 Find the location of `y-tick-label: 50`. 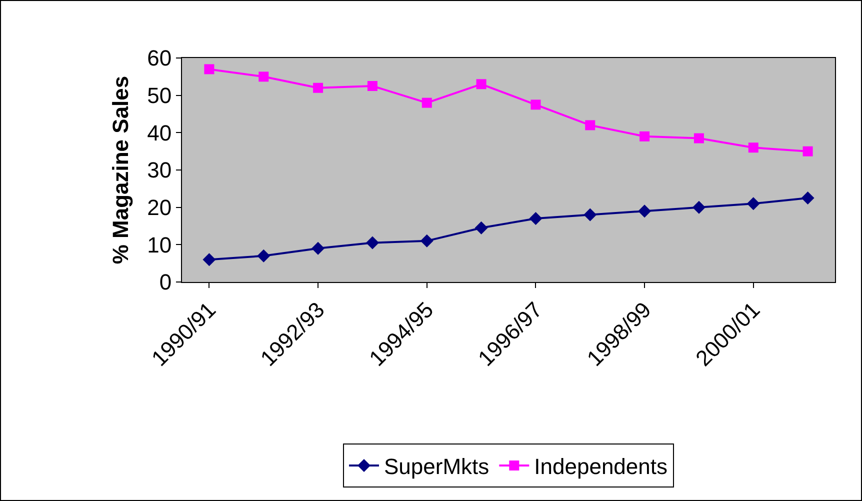

y-tick-label: 50 is located at coordinates (159, 95).